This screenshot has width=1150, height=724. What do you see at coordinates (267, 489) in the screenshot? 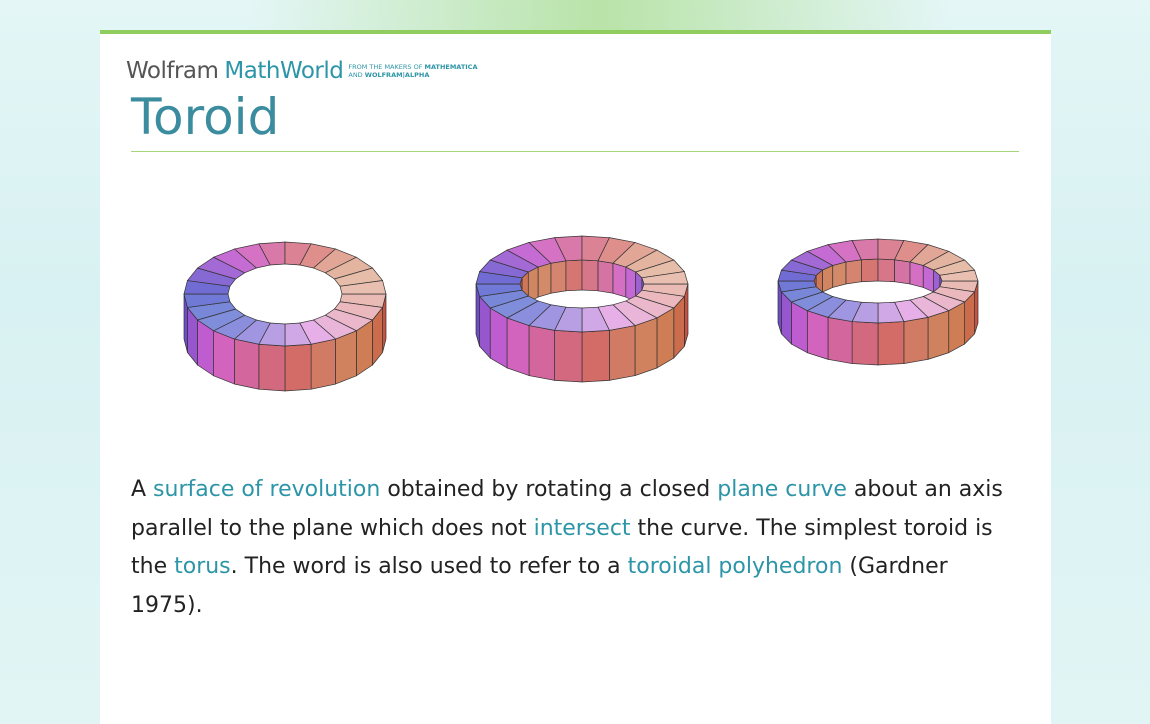
I see `link: surface of revolution` at bounding box center [267, 489].